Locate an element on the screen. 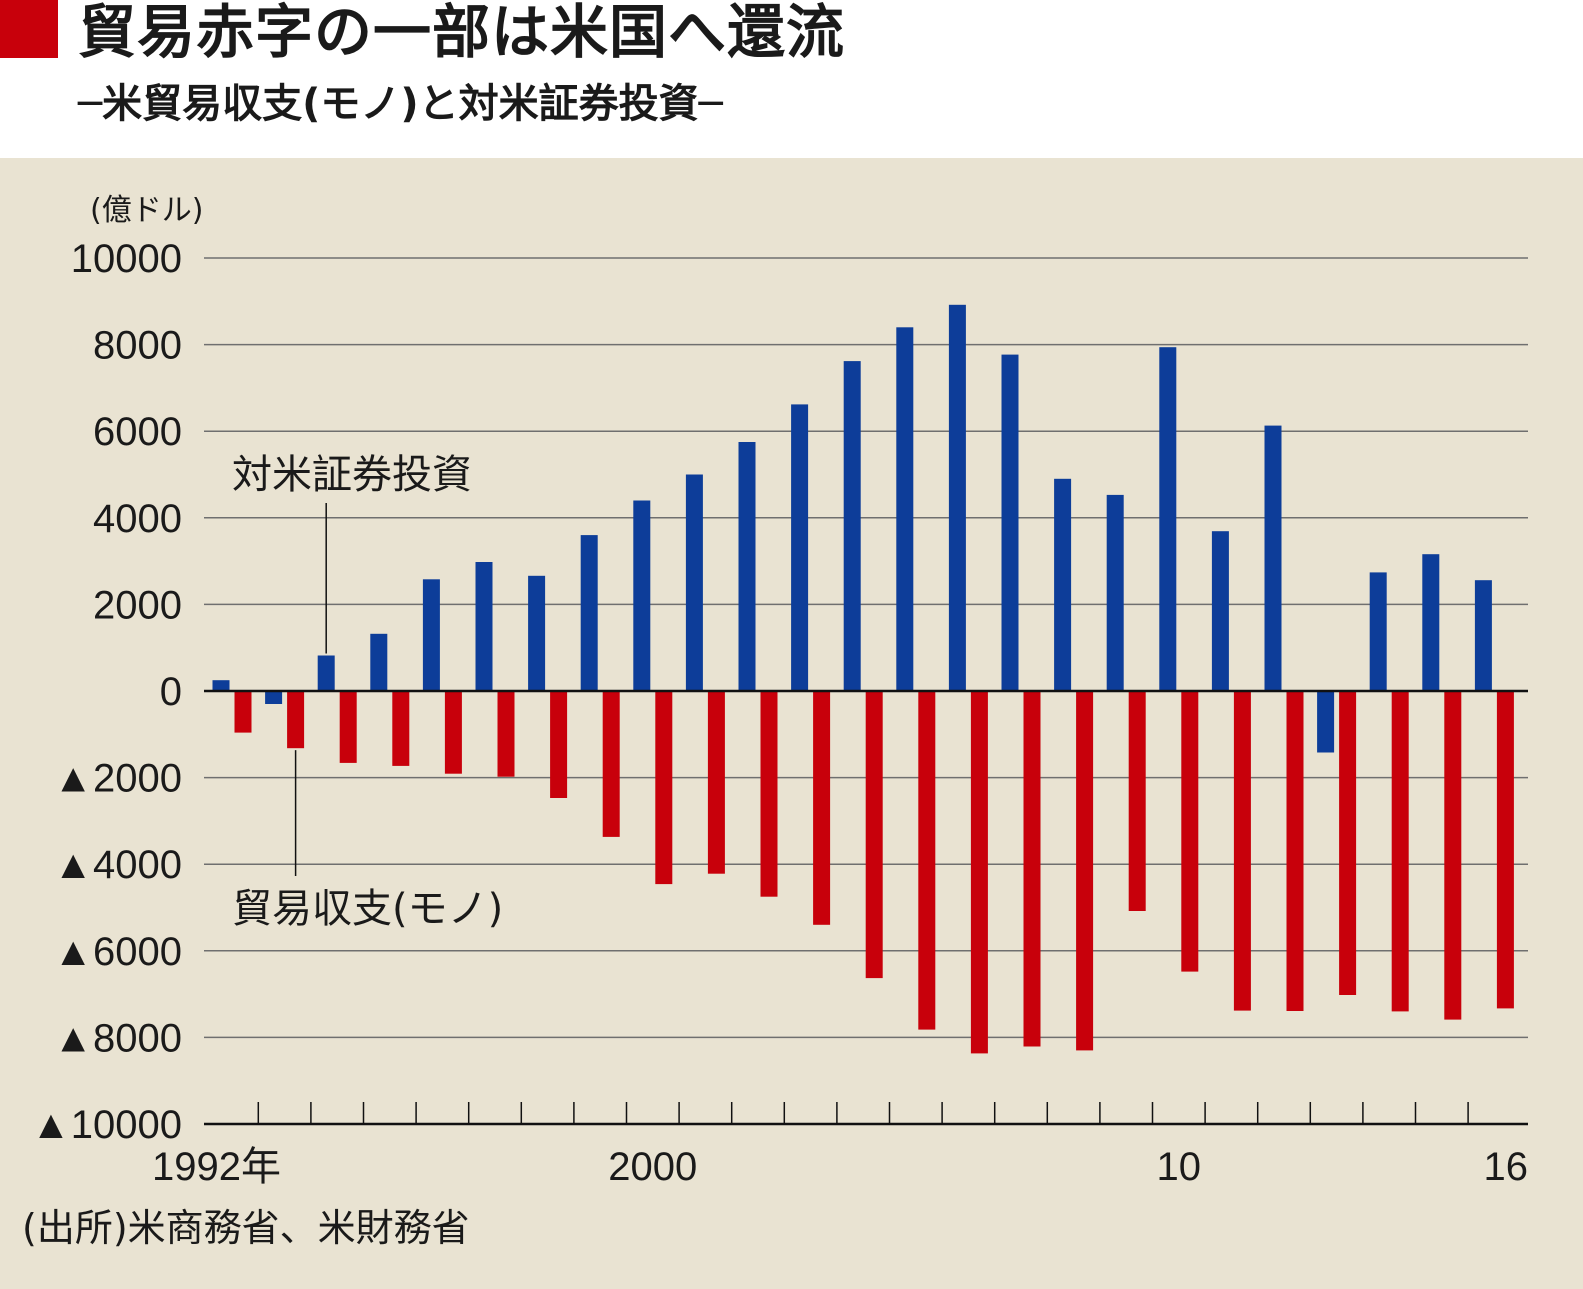  x-tick-label: 16 is located at coordinates (1506, 1167).